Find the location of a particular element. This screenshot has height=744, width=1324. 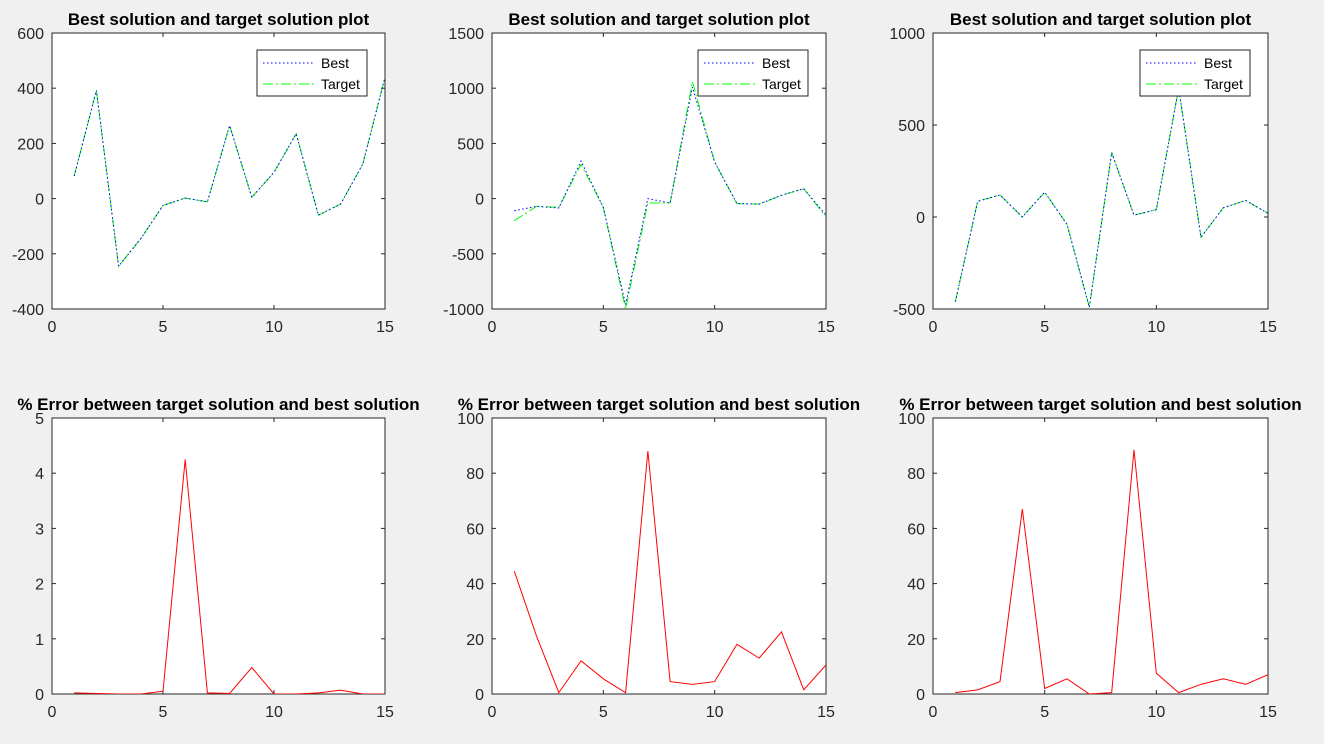

y-tick-label: 2 is located at coordinates (39, 585).